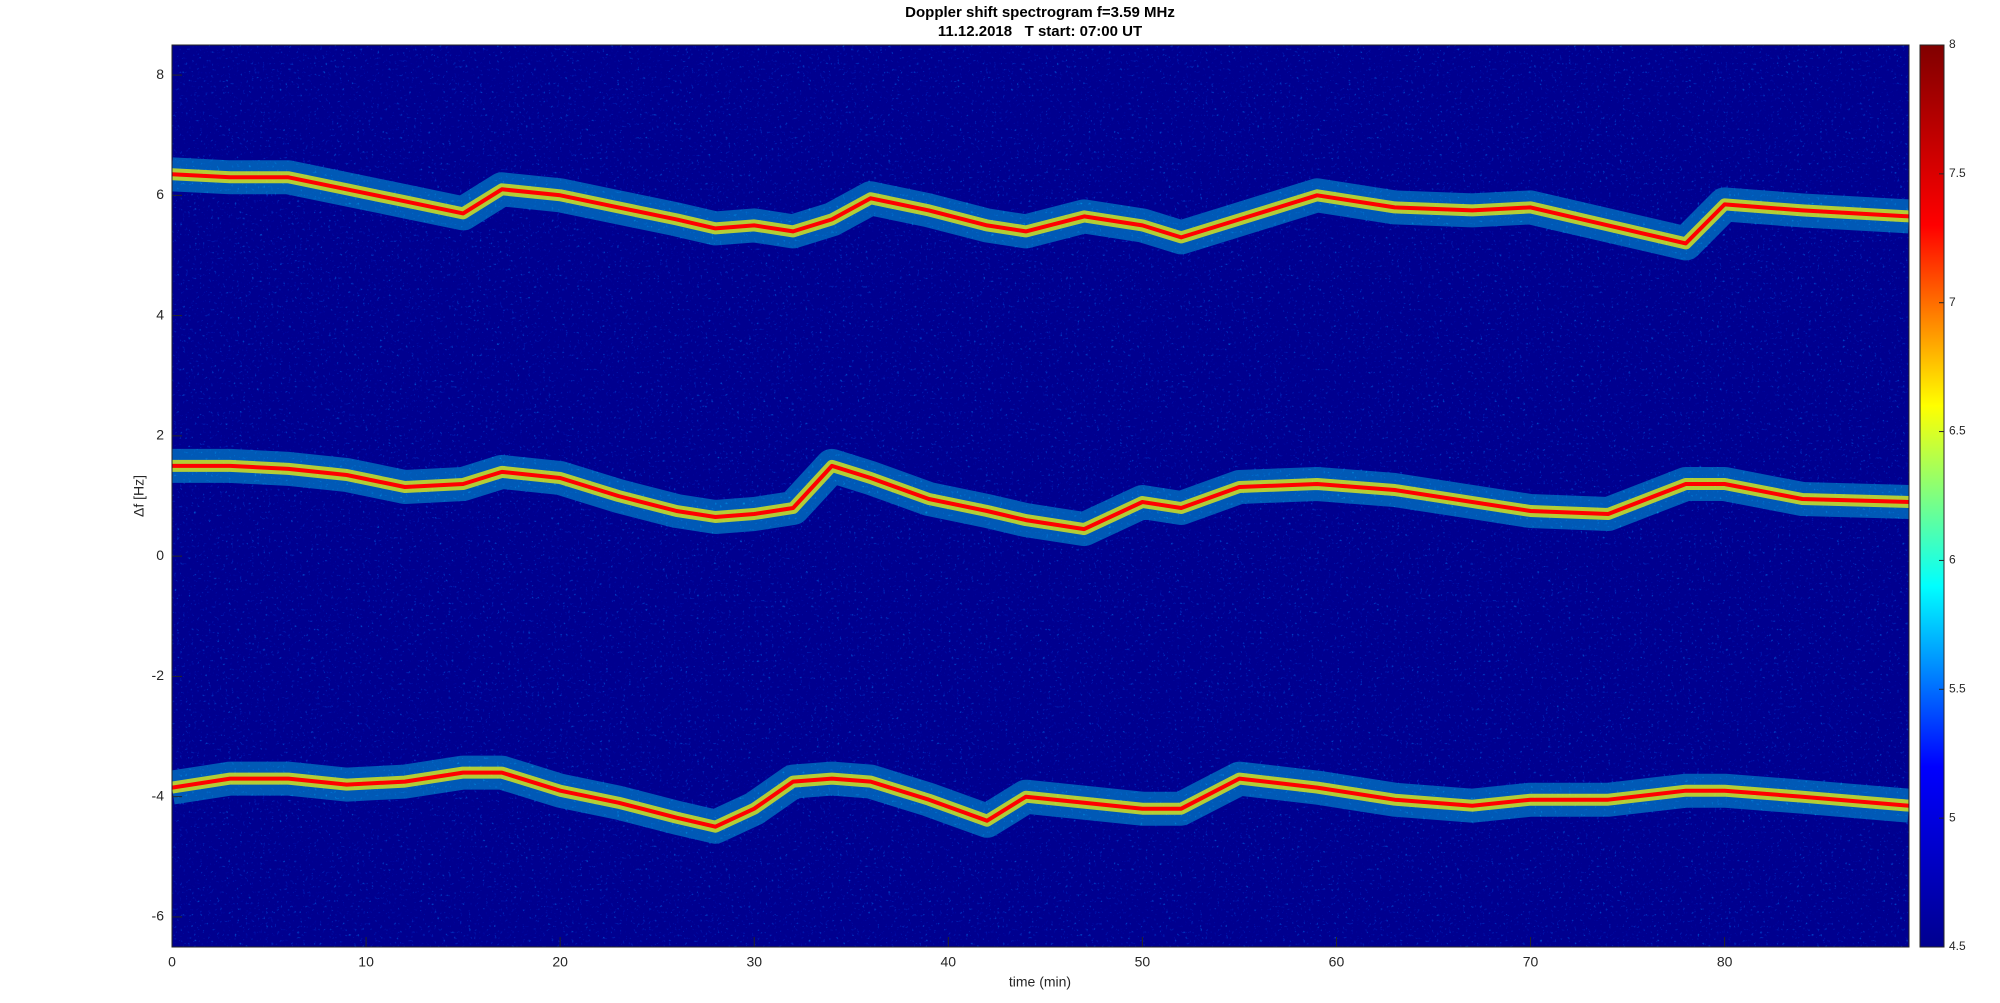  What do you see at coordinates (1957, 946) in the screenshot?
I see `colorbar-tick-label: 4.5` at bounding box center [1957, 946].